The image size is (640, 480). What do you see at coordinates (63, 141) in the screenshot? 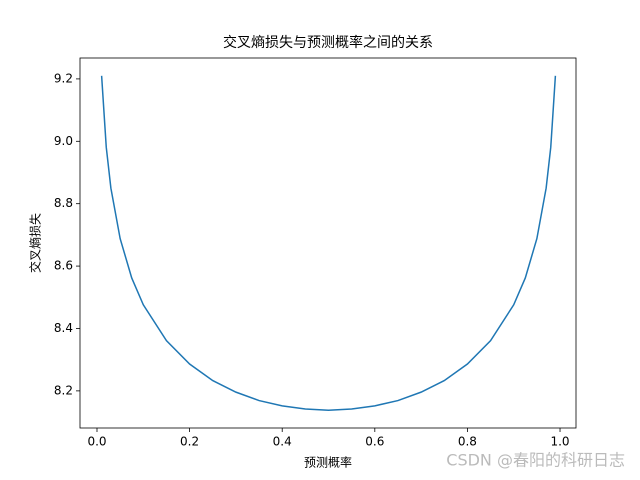
I see `y-tick-label: 9.0` at bounding box center [63, 141].